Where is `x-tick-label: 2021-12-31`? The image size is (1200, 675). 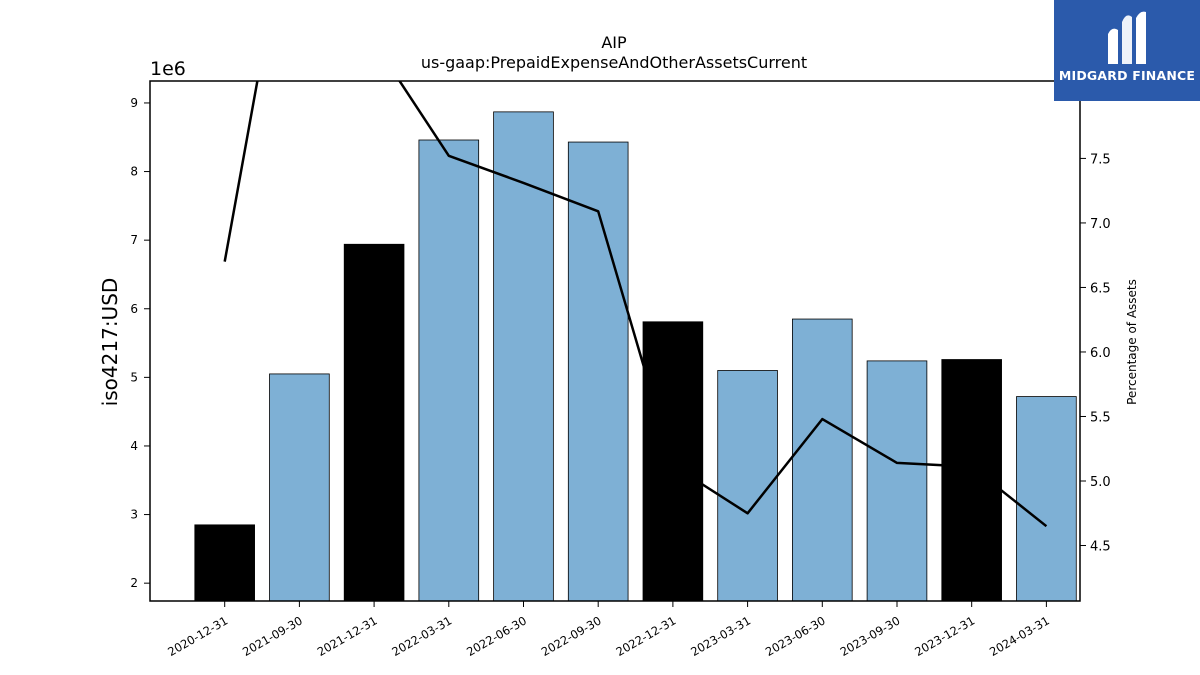
x-tick-label: 2021-12-31 is located at coordinates (347, 636).